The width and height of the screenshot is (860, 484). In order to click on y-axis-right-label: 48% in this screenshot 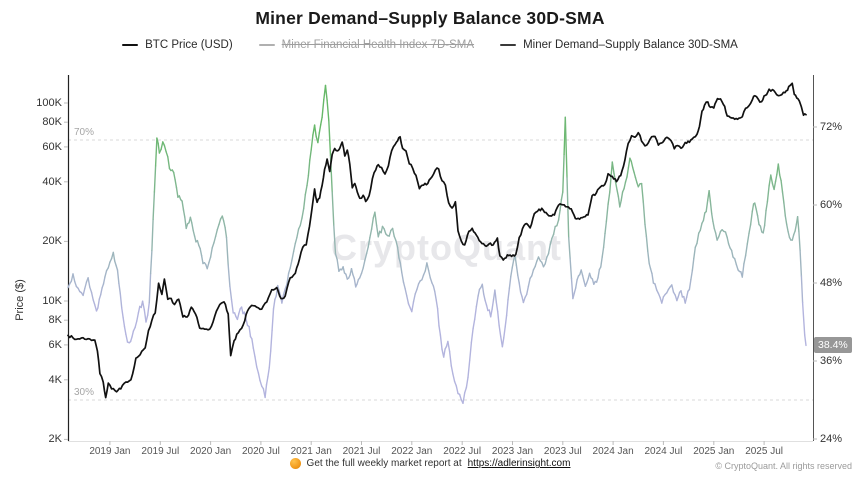, I will do `click(831, 283)`.